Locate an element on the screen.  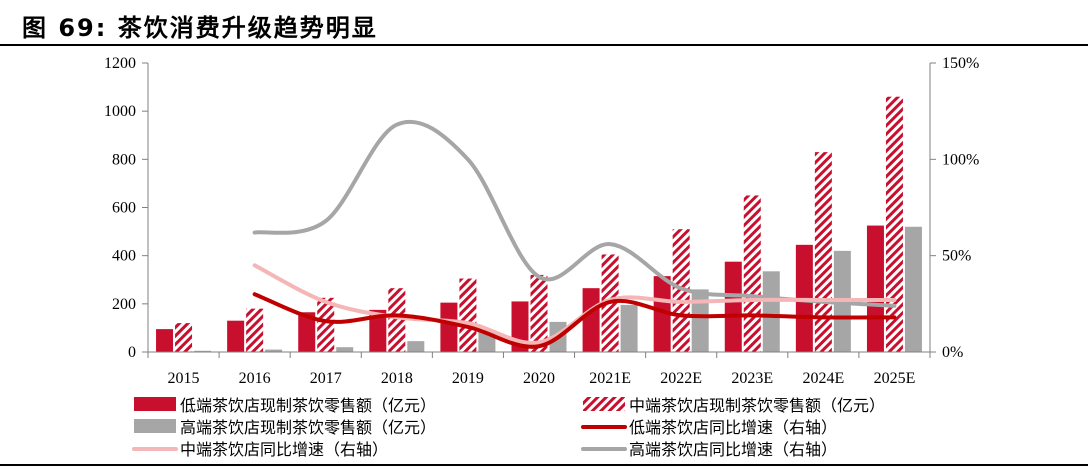
x-tick-label-4: 2019 is located at coordinates (468, 378).